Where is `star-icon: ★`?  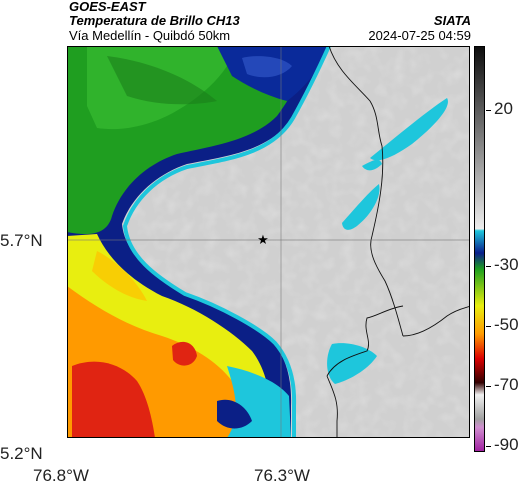 star-icon: ★ is located at coordinates (263, 240).